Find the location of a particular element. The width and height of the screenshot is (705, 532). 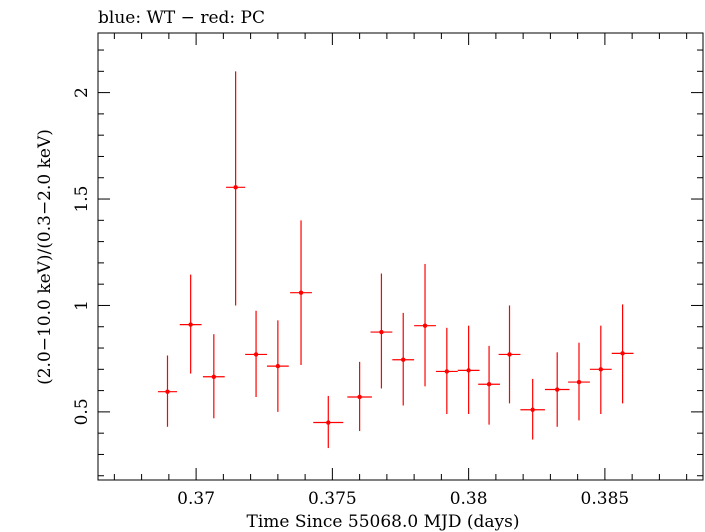

y-tick-label: 1.5 is located at coordinates (82, 199).